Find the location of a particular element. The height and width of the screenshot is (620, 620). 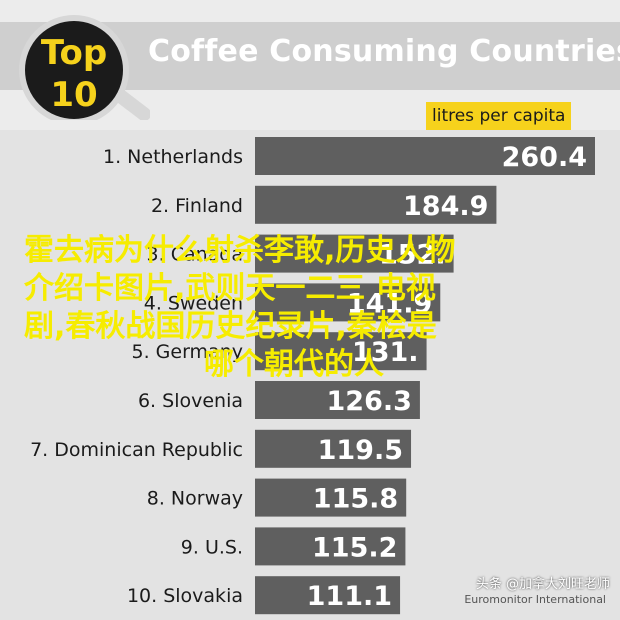

value-label: 131. is located at coordinates (385, 352).